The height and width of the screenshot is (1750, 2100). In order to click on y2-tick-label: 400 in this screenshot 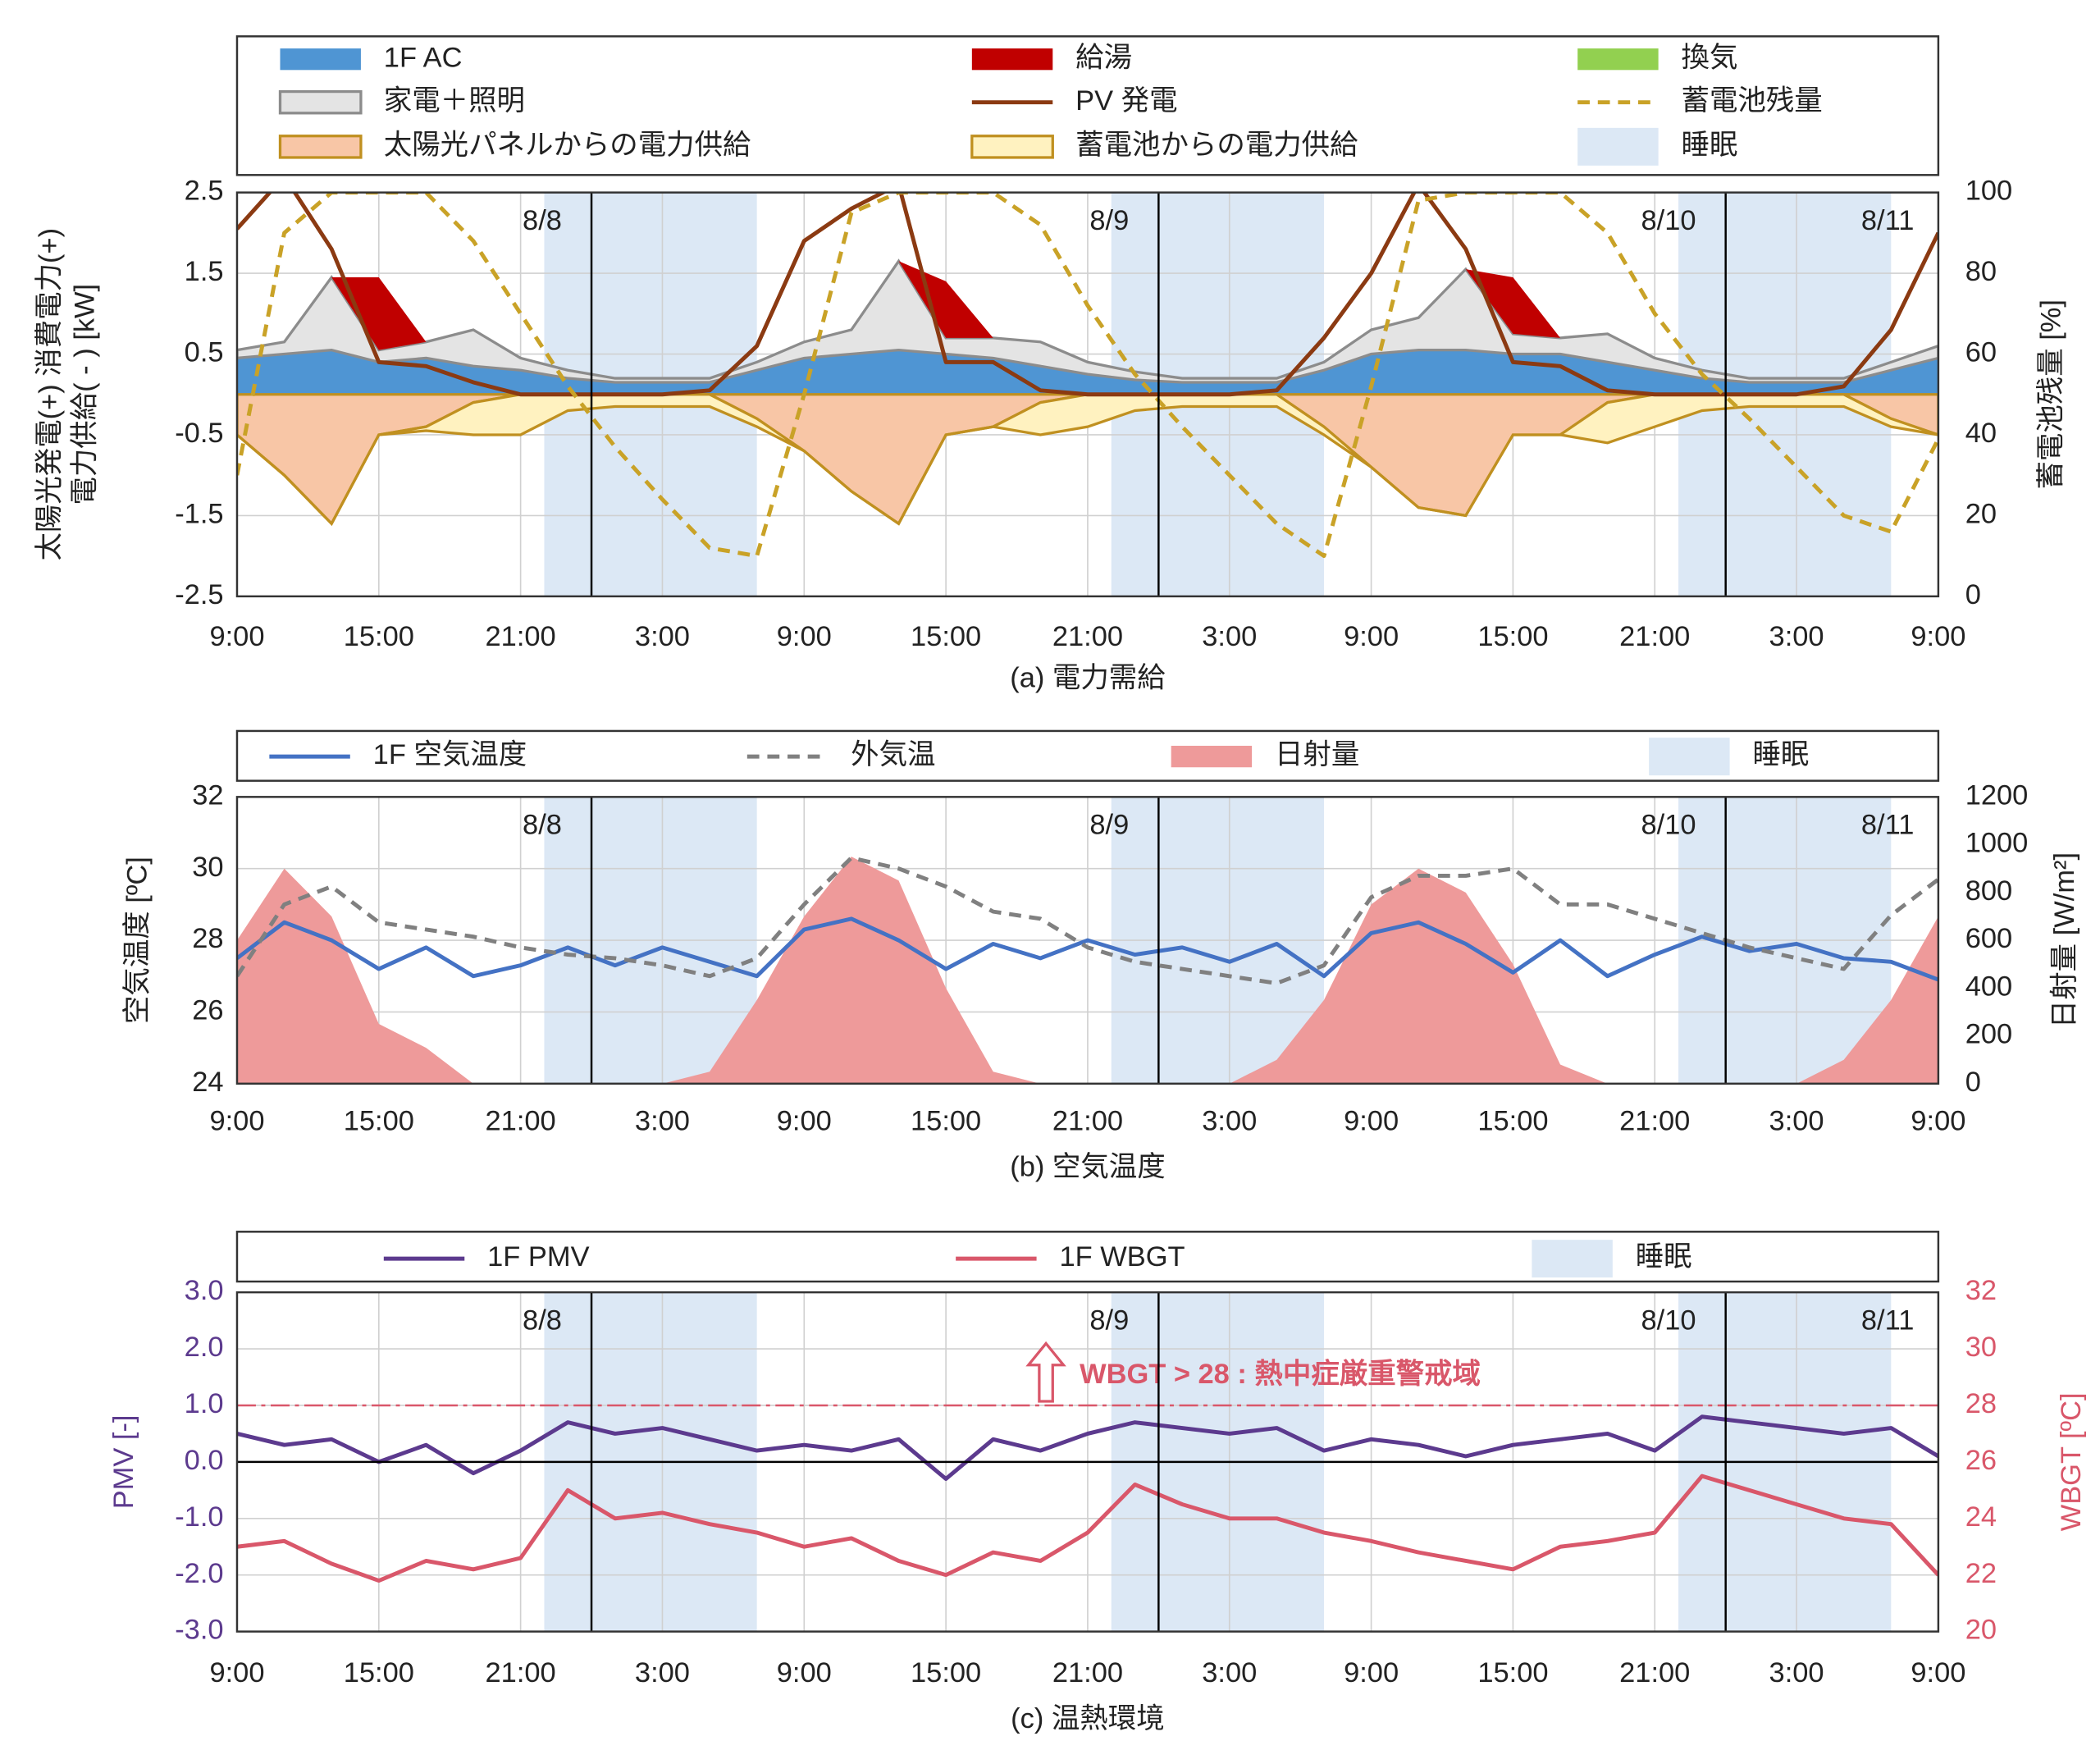, I will do `click(1989, 986)`.